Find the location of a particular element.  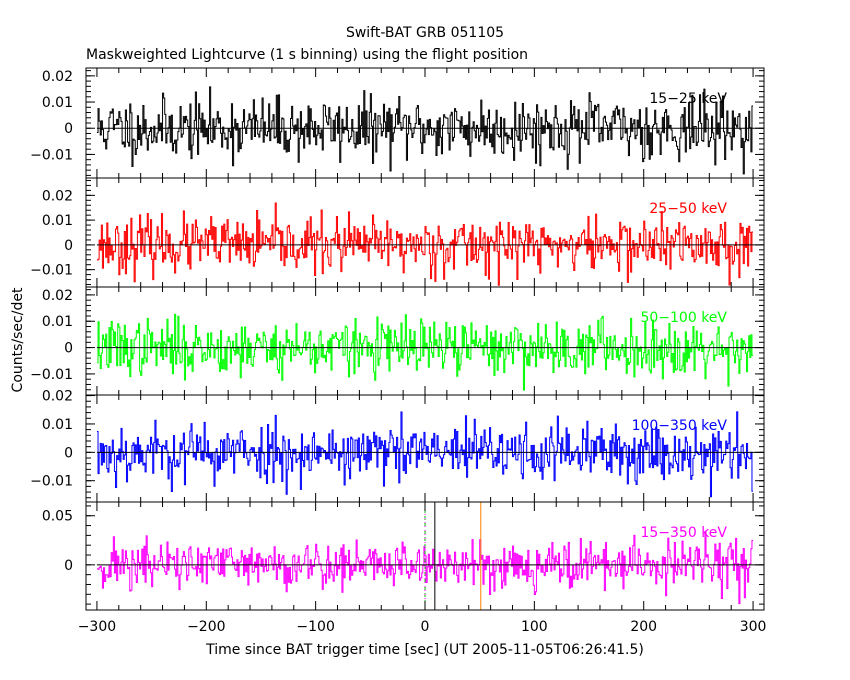

panel-100-350-kev: −0.01 0 0.01 0.02 100−350 keV is located at coordinates (397, 446).